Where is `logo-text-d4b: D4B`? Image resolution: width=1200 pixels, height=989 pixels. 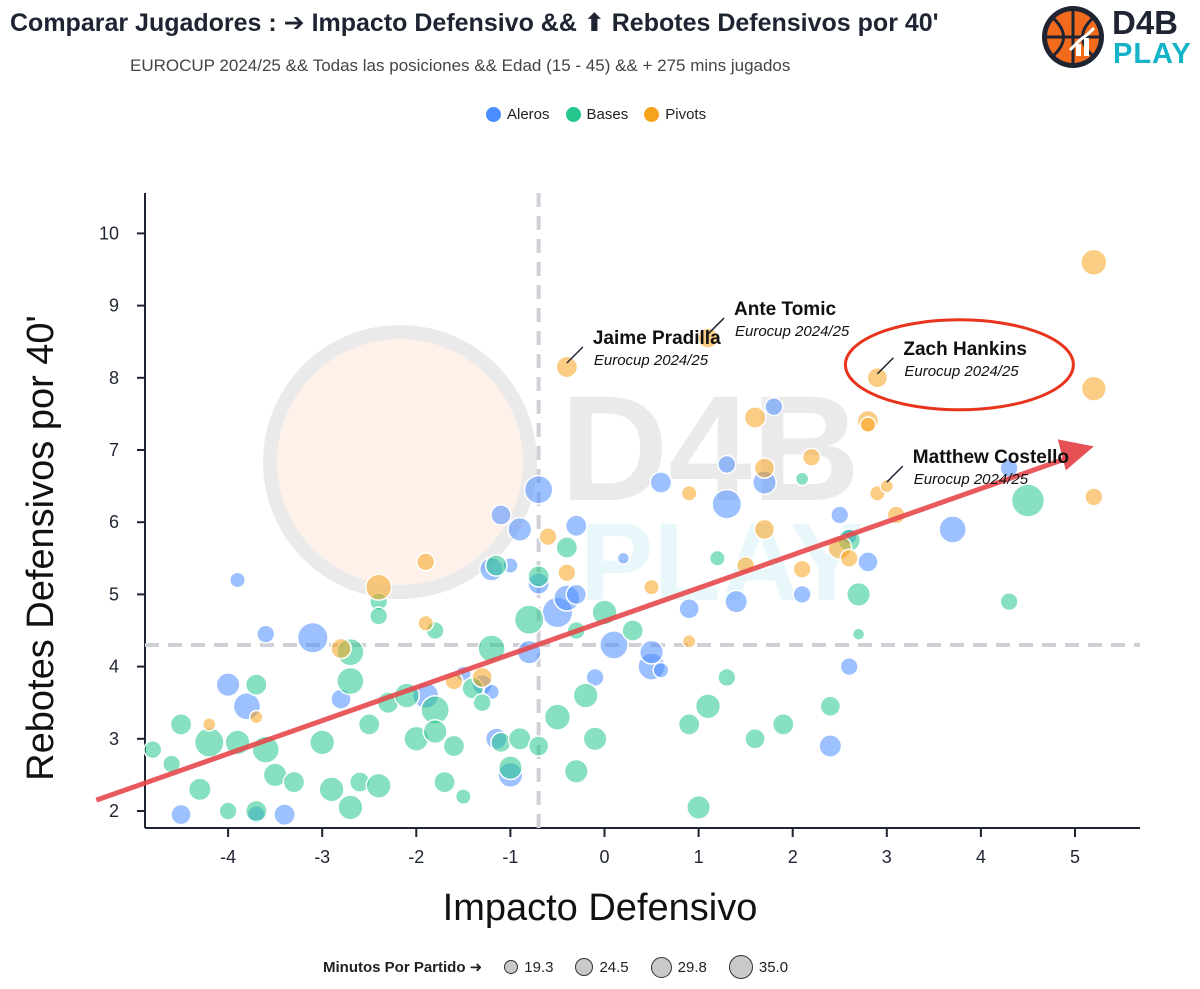 logo-text-d4b: D4B is located at coordinates (1145, 22).